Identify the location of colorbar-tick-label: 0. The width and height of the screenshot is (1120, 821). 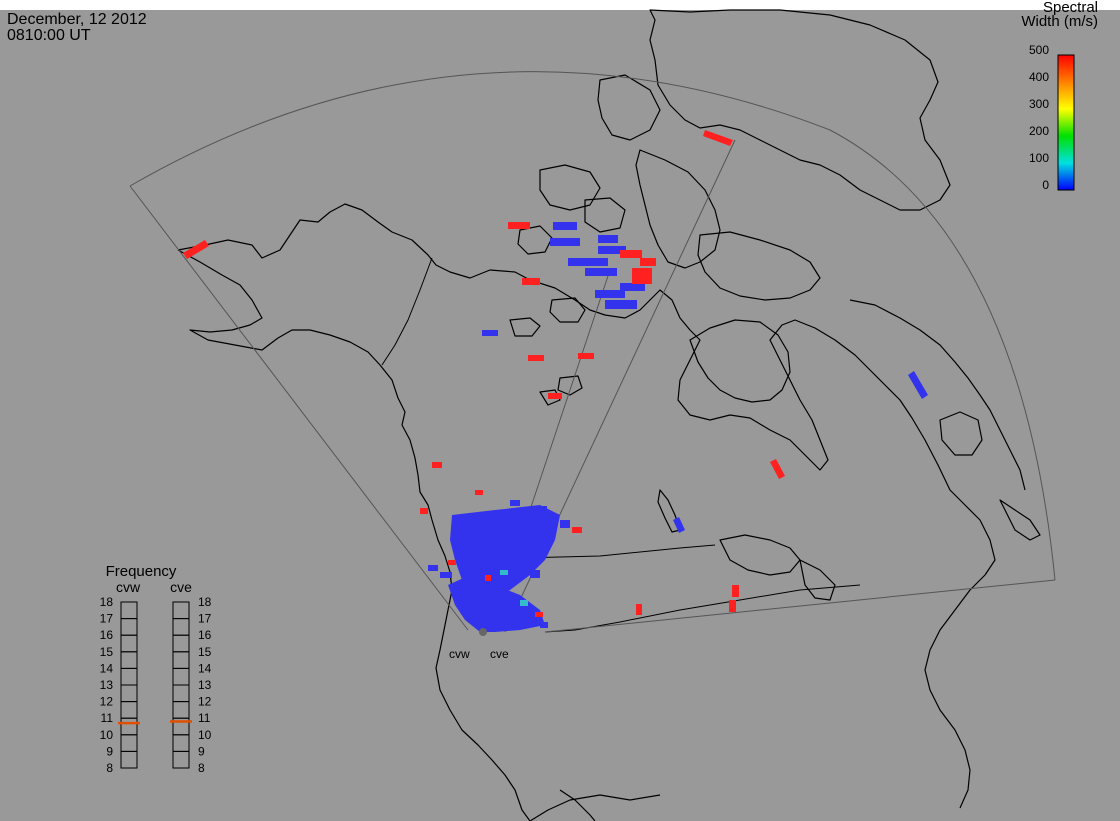
(1045, 185).